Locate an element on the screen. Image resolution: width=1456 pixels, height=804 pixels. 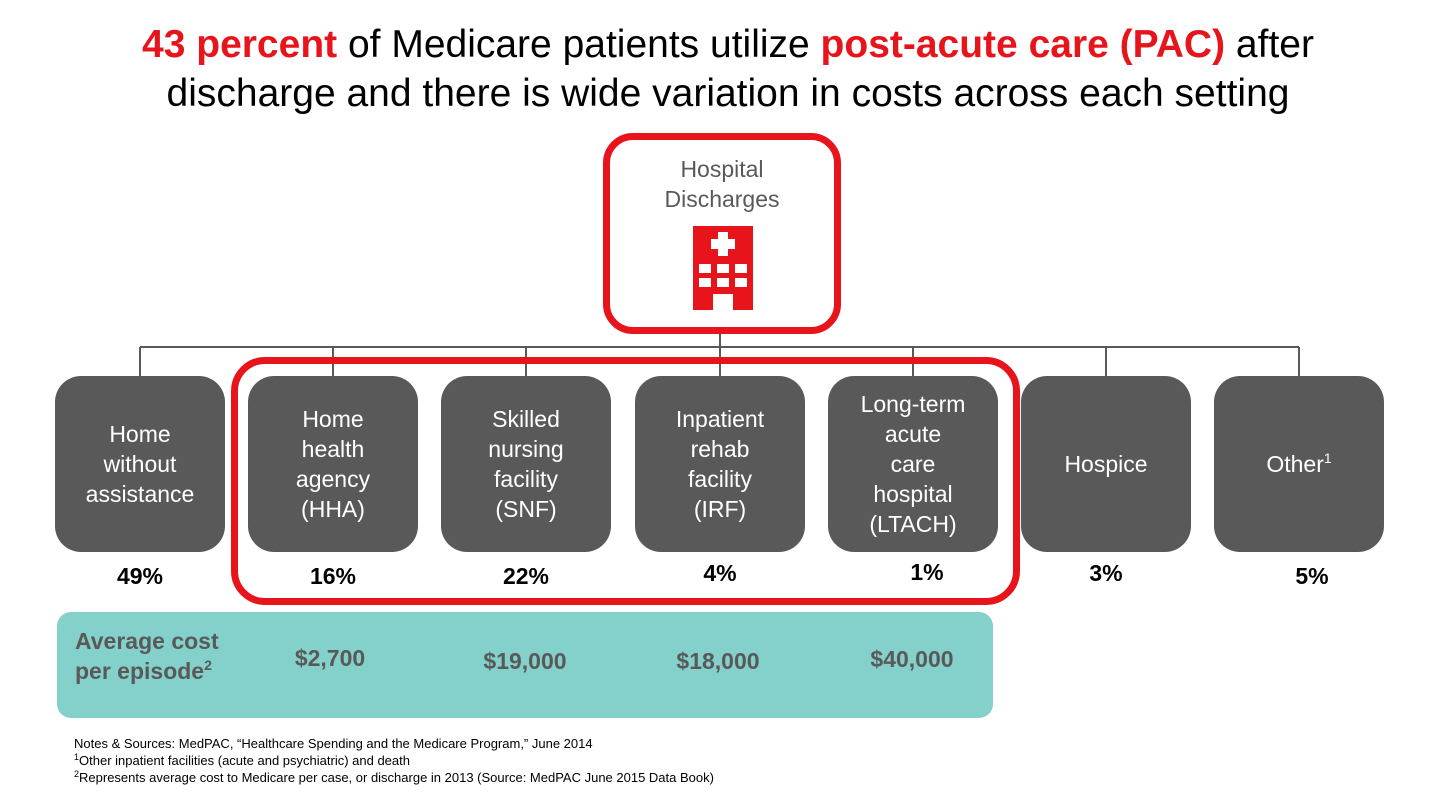
node-label: Hospice is located at coordinates (1106, 464).